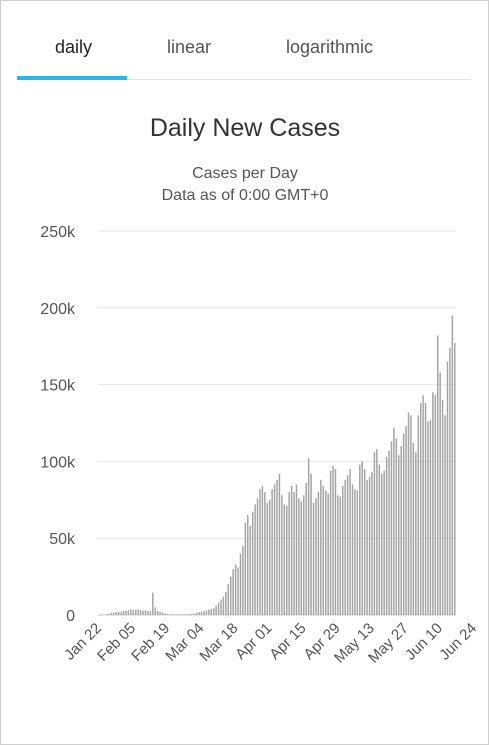 The height and width of the screenshot is (745, 489). What do you see at coordinates (245, 195) in the screenshot?
I see `chart-subtitle-line-2: Data as of 0:00 GMT+0` at bounding box center [245, 195].